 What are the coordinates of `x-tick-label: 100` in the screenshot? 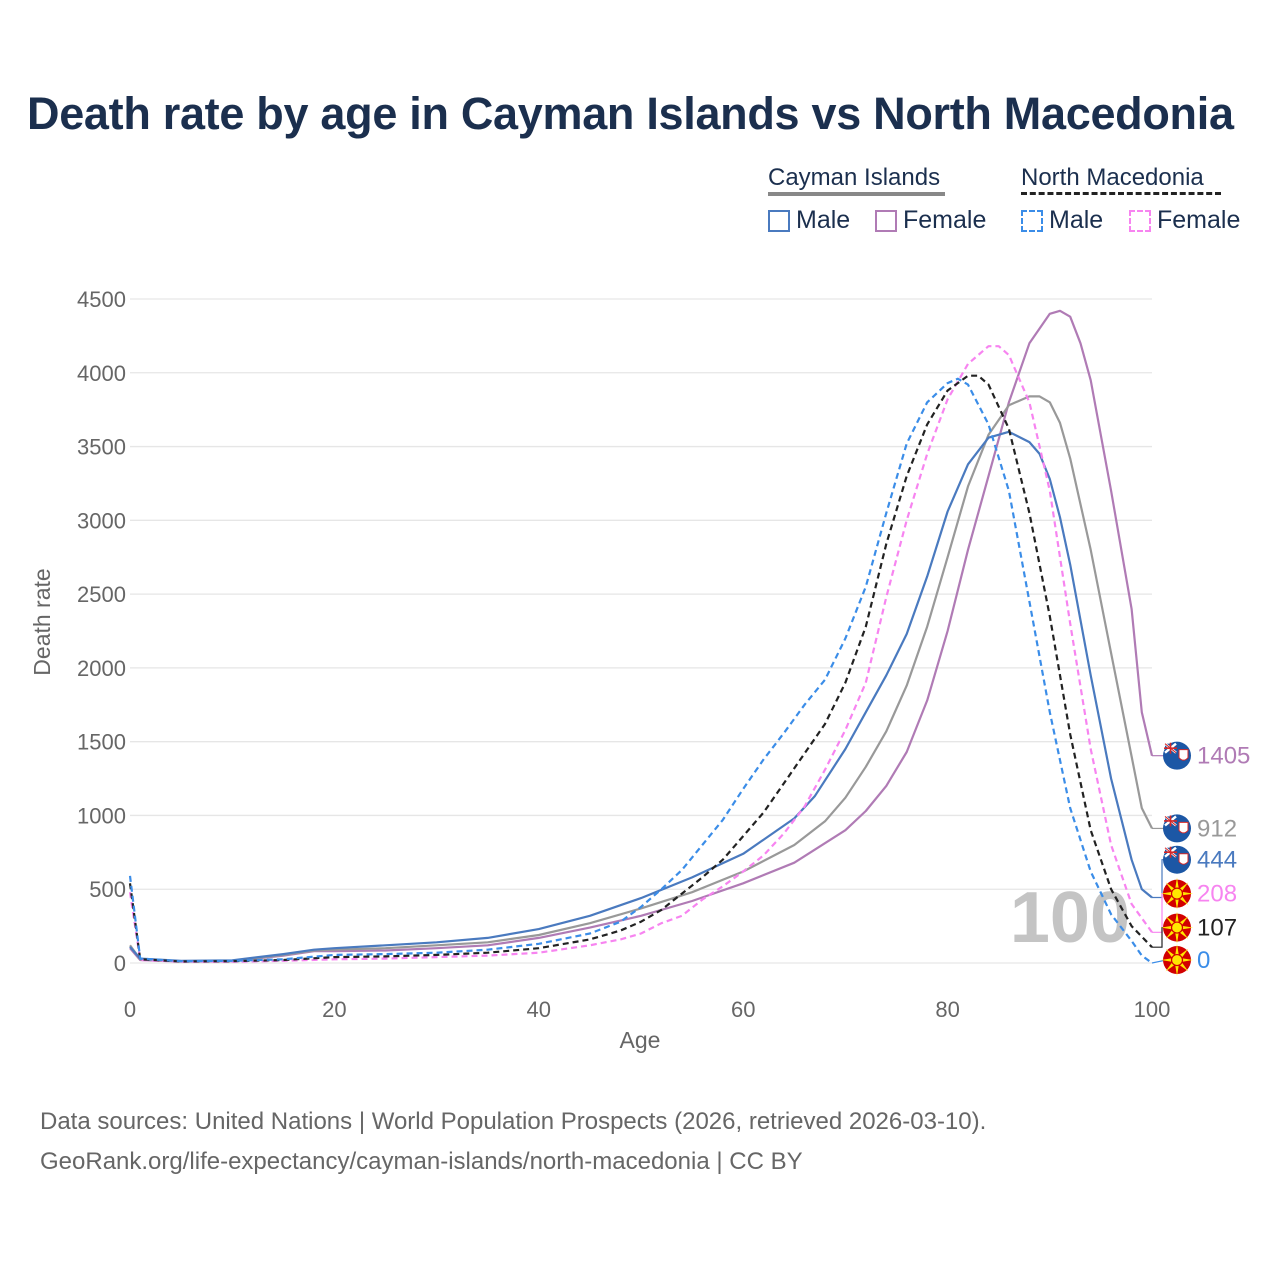 It's located at (1152, 1009).